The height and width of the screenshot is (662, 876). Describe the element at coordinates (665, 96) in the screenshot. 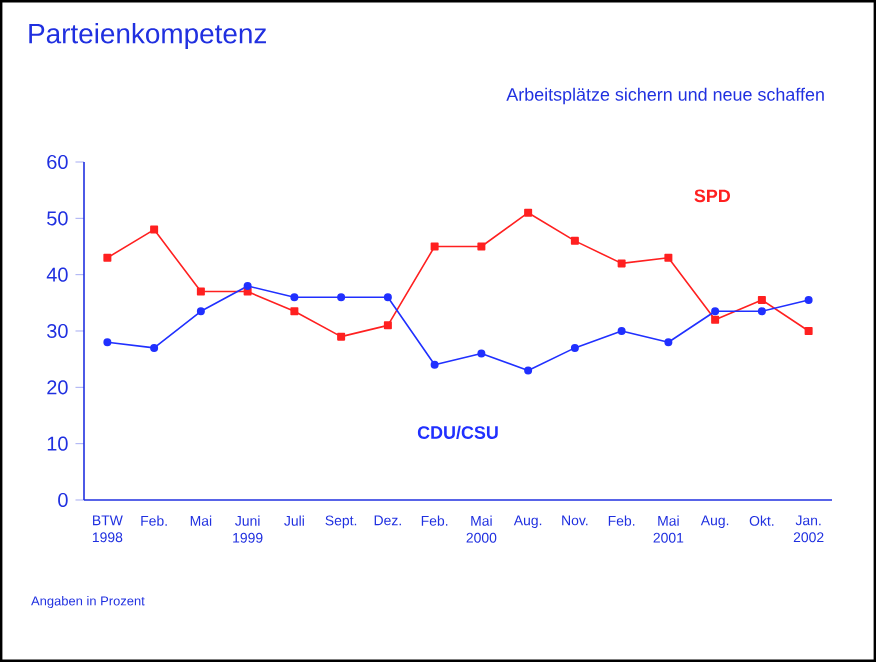

I see `chart-subtitle: Arbeitsplätze sichern und neue schaffen` at that location.